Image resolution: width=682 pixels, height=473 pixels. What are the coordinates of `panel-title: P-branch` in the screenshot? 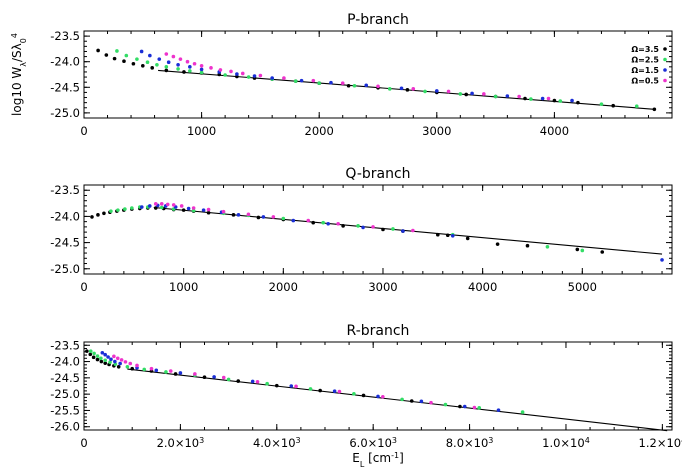 It's located at (378, 20).